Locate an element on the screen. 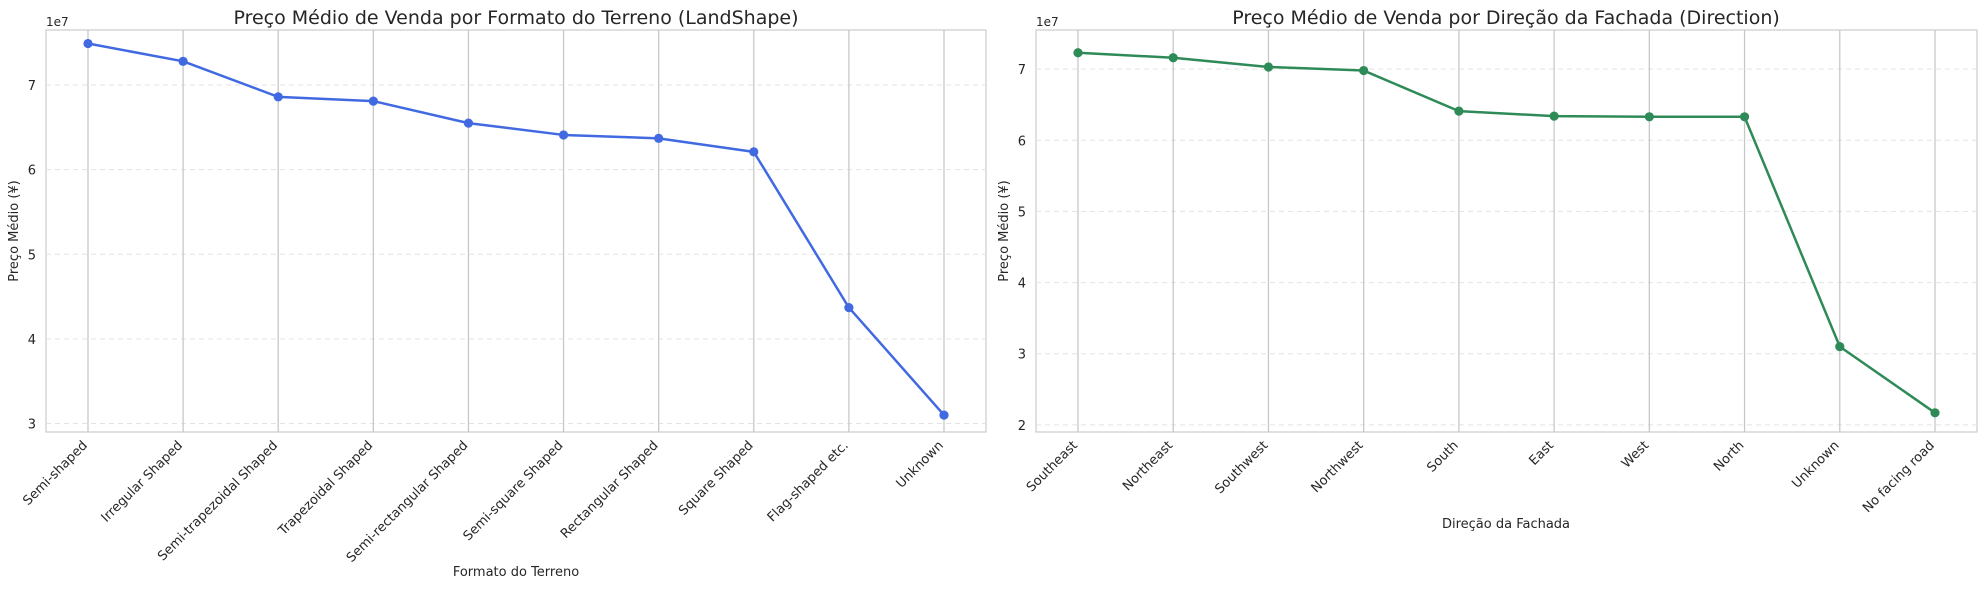 This screenshot has height=590, width=1985. x-tick-label: Southeast is located at coordinates (1052, 466).